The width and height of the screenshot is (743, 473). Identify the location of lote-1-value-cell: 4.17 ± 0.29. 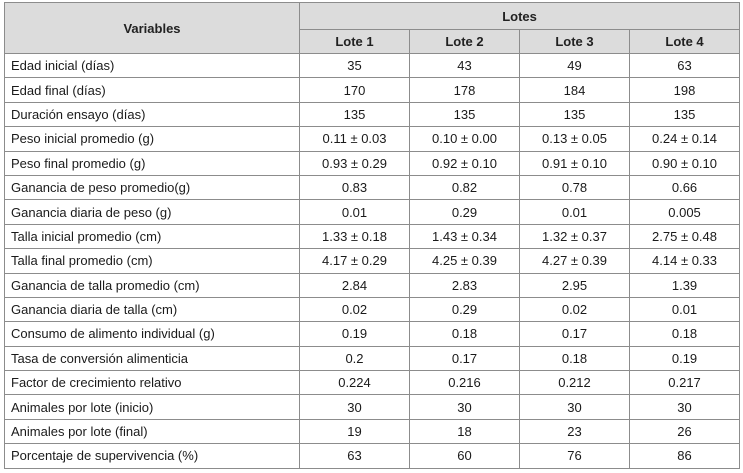
(354, 261).